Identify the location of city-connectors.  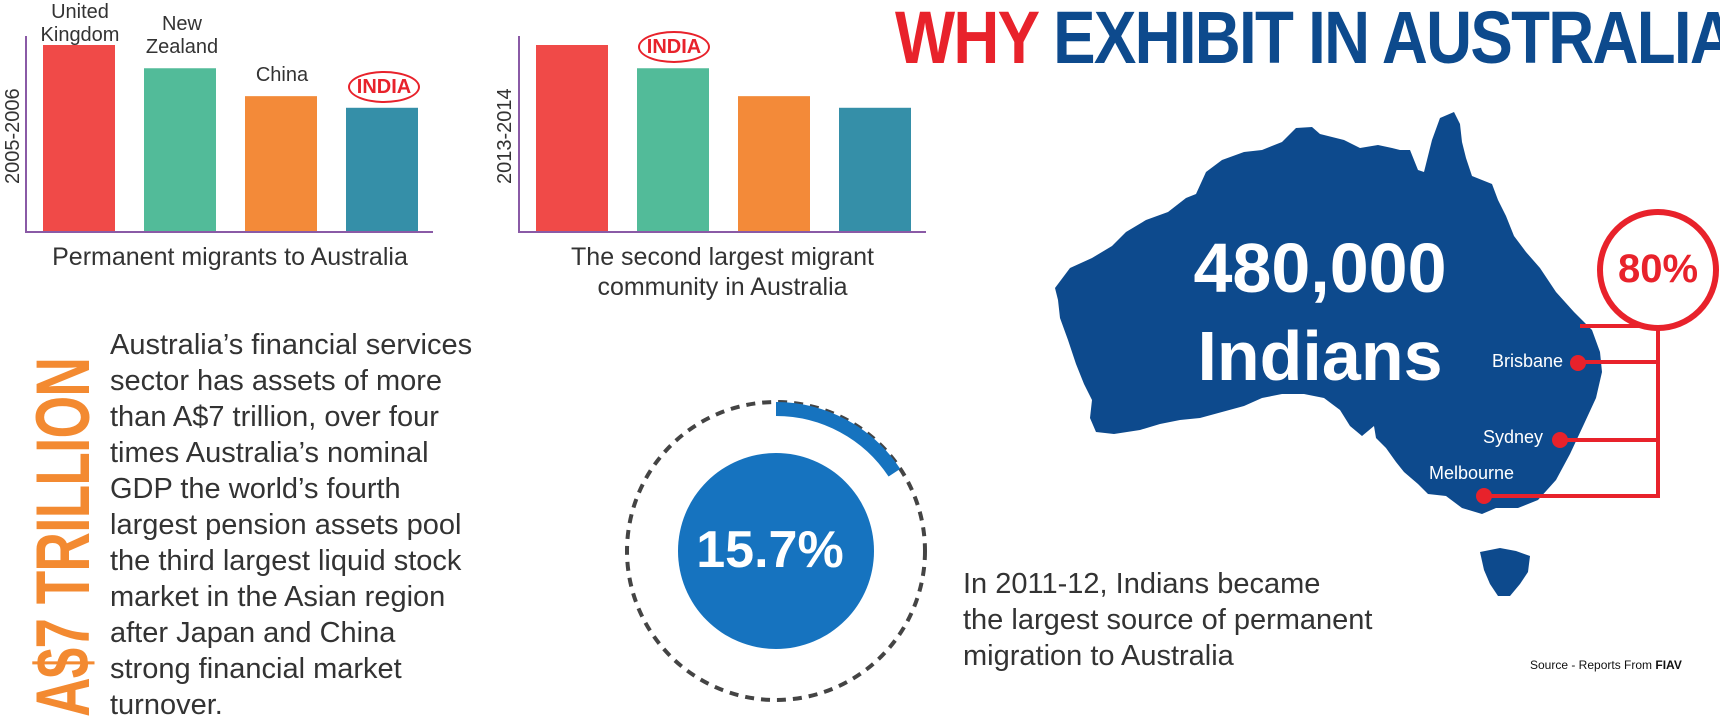
(1572, 411).